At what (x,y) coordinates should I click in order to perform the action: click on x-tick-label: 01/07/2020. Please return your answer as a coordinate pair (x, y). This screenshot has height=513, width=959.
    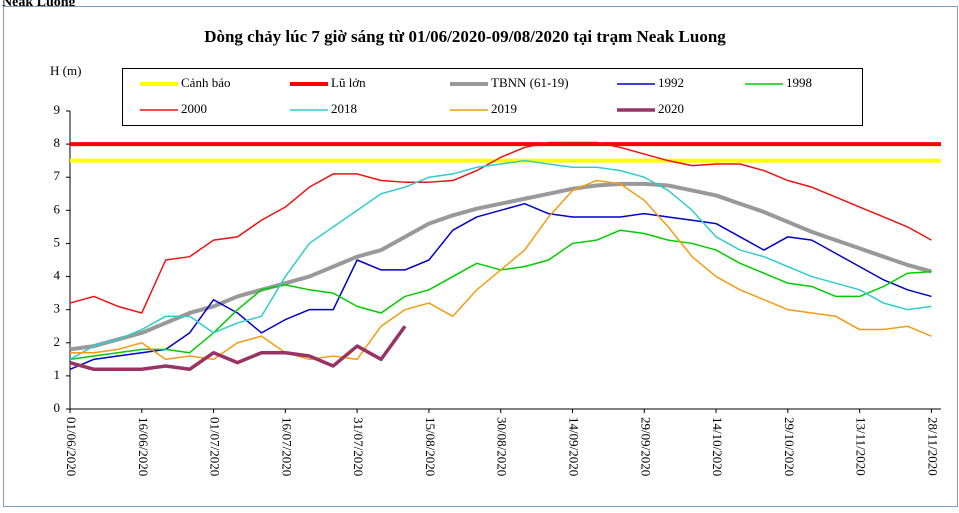
    Looking at the image, I should click on (215, 446).